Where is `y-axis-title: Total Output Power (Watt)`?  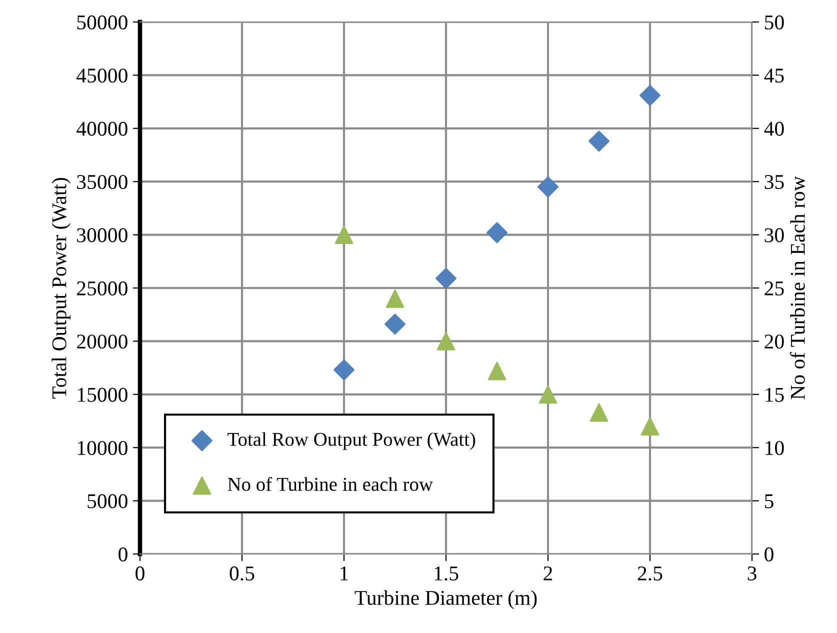
y-axis-title: Total Output Power (Watt) is located at coordinates (61, 288).